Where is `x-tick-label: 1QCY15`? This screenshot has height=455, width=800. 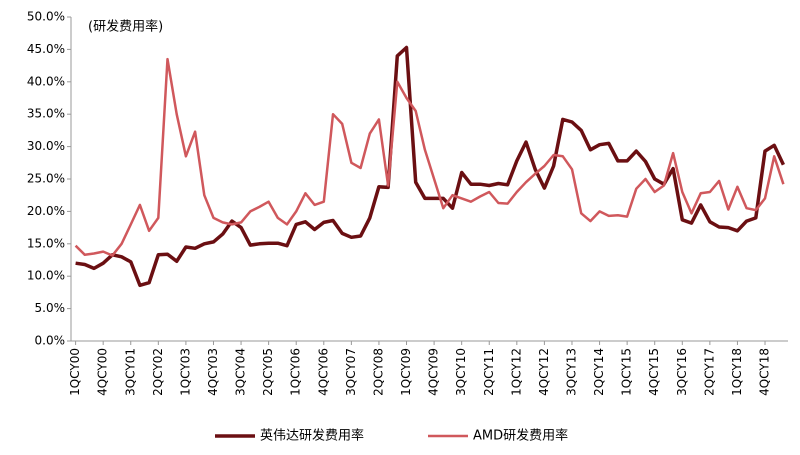
x-tick-label: 1QCY15 is located at coordinates (627, 372).